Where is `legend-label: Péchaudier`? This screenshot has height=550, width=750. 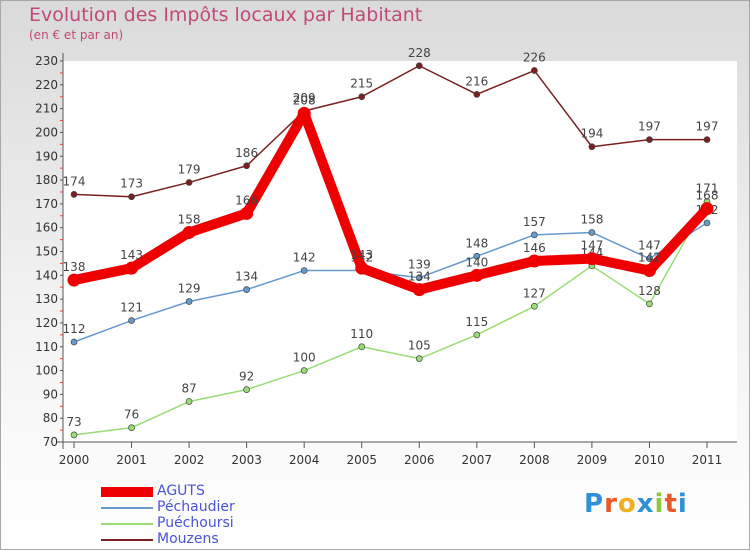
legend-label: Péchaudier is located at coordinates (196, 507).